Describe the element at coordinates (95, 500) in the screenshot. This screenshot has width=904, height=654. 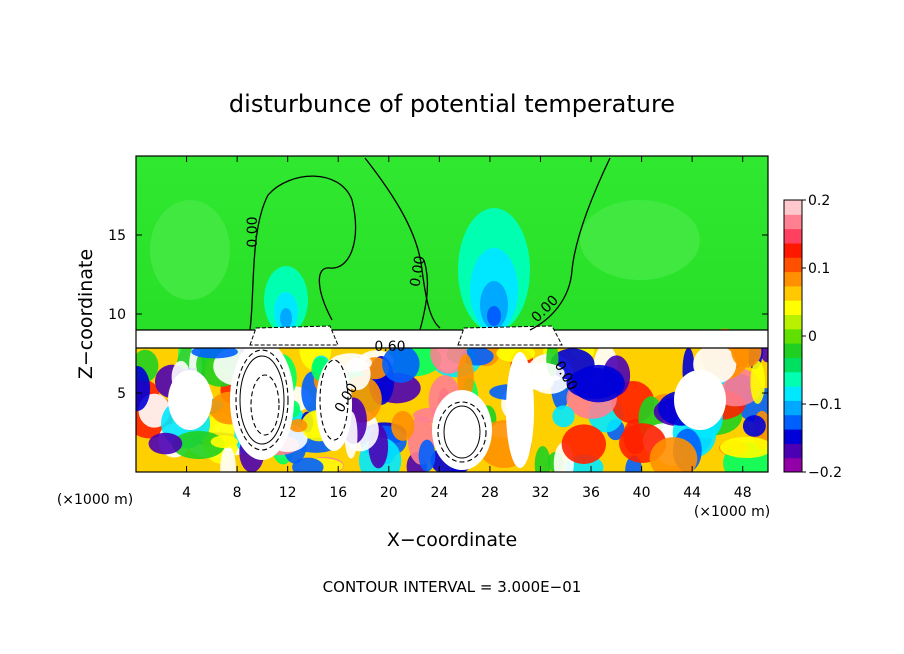
I see `x-unit-left: (×1000 m)` at that location.